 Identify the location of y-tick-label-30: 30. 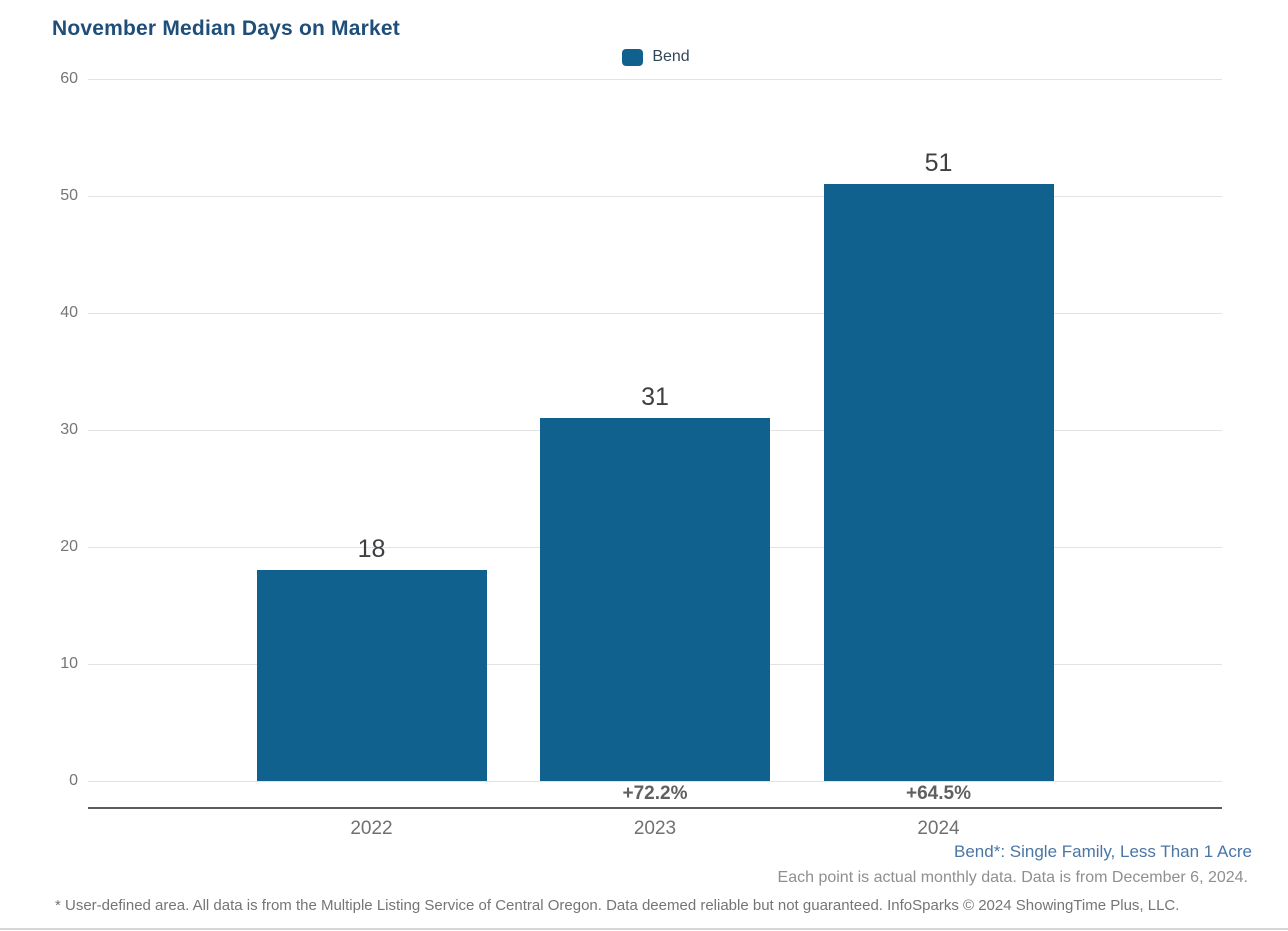
(69, 429).